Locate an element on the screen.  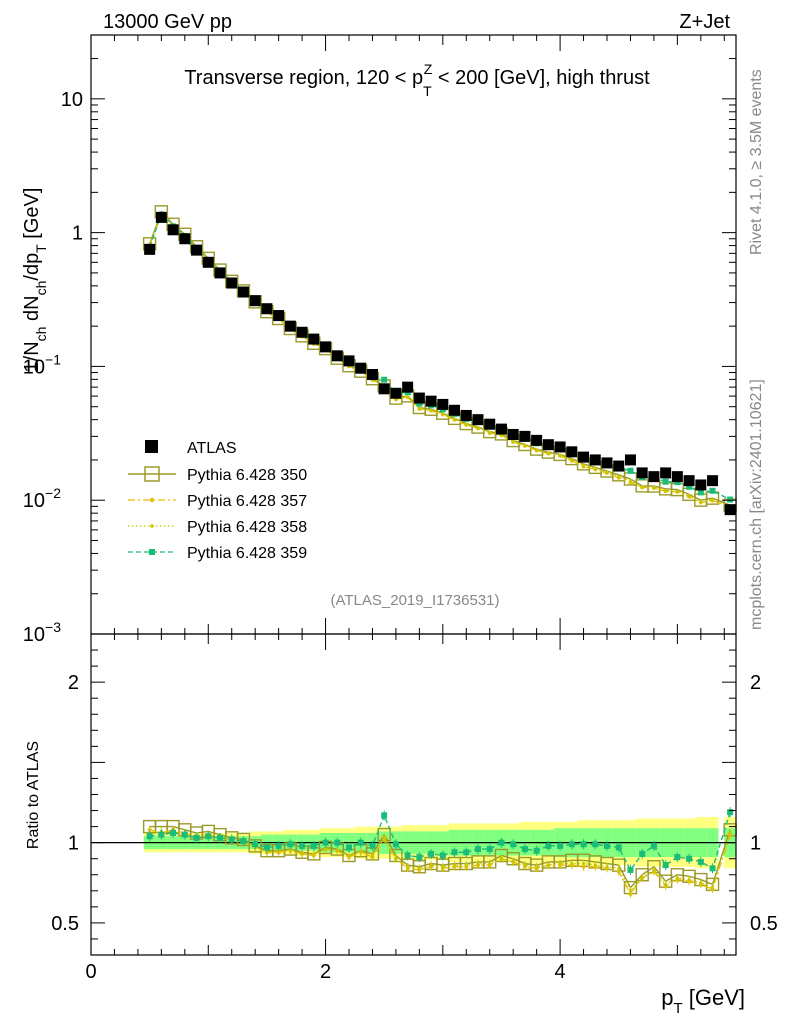
ratio-y-tick-label-left: 2 is located at coordinates (73, 683).